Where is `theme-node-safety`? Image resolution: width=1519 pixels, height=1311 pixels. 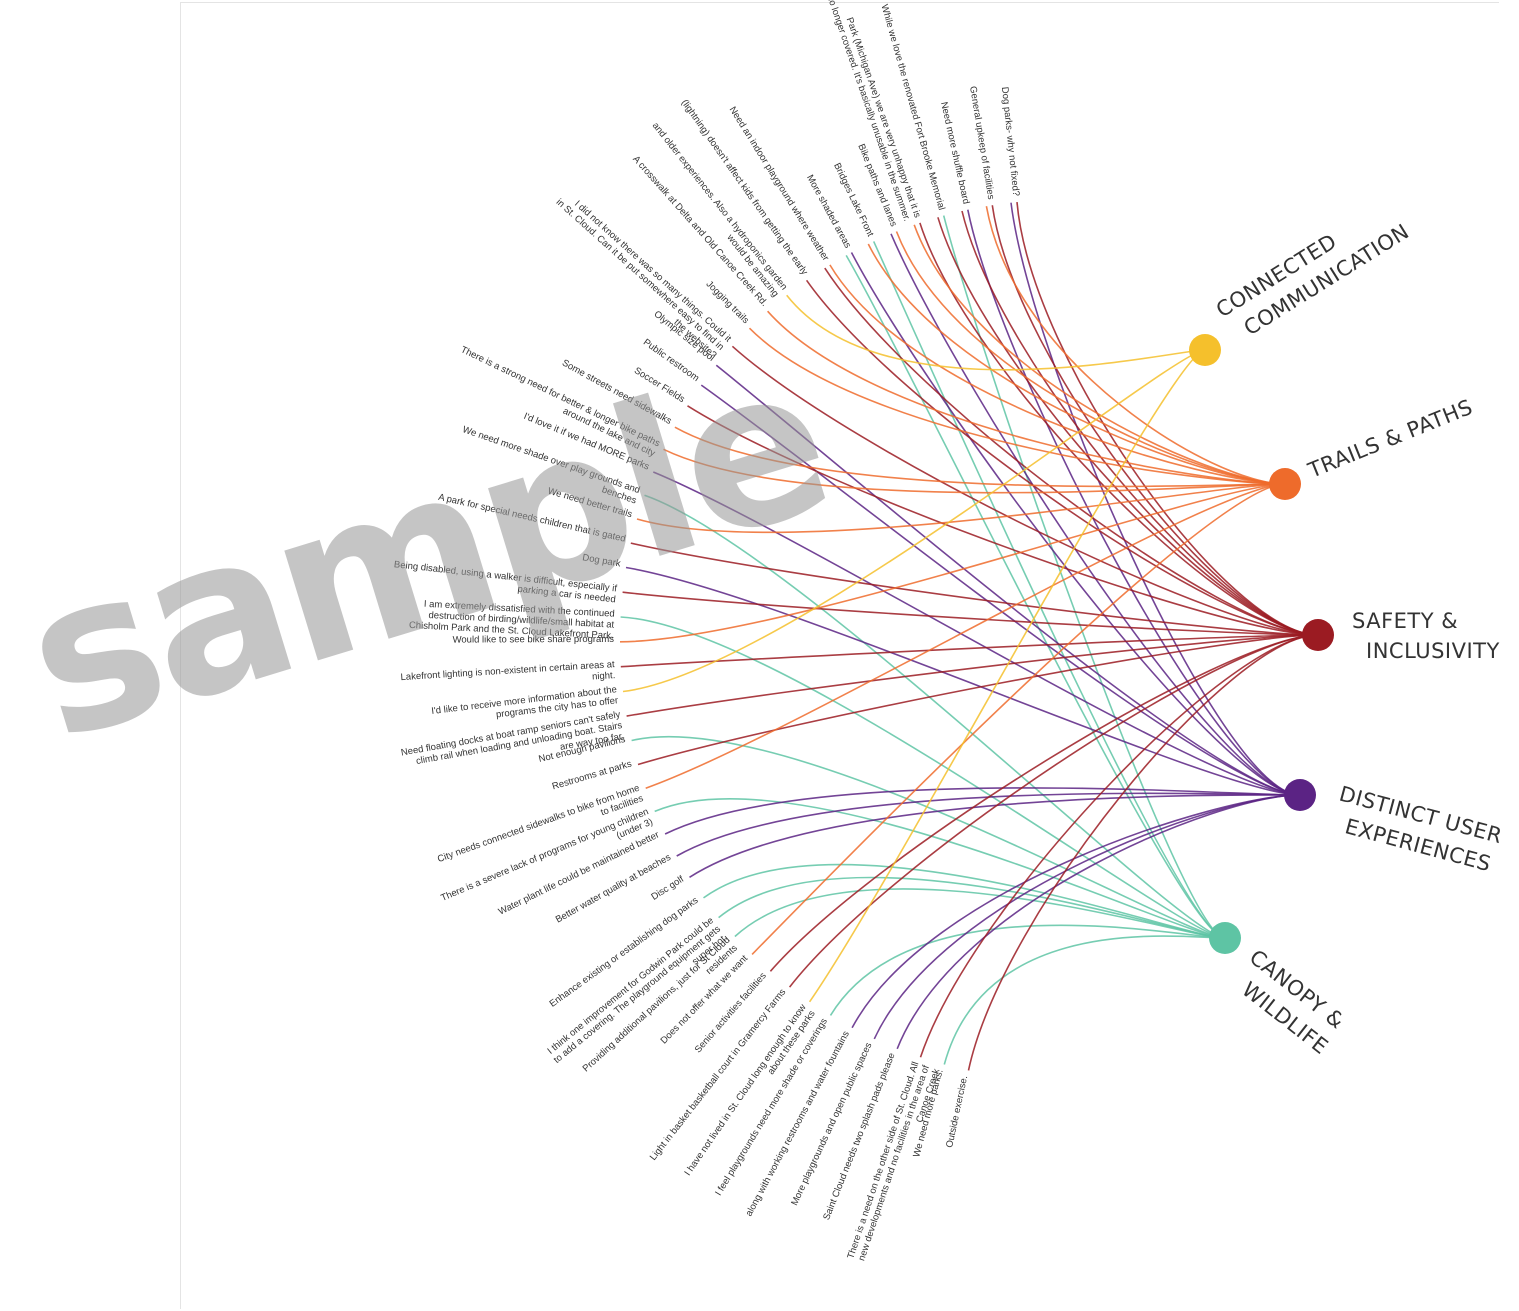
theme-node-safety is located at coordinates (1318, 635).